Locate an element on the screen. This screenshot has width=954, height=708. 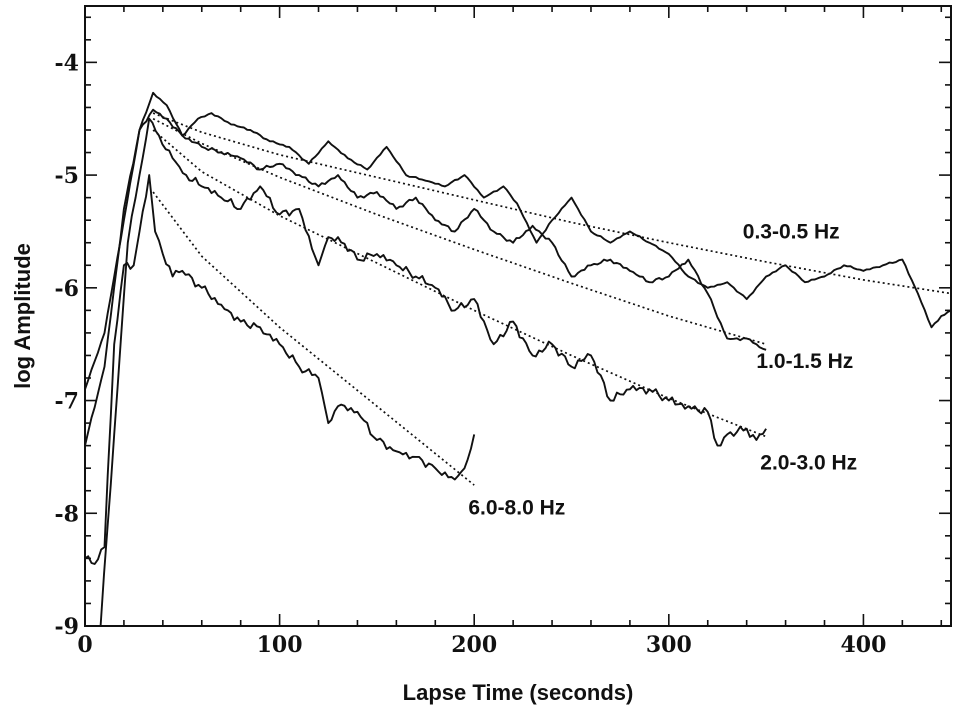
y-tick-labels: -4 -5 -6 -7 -8 -9 is located at coordinates (67, 345).